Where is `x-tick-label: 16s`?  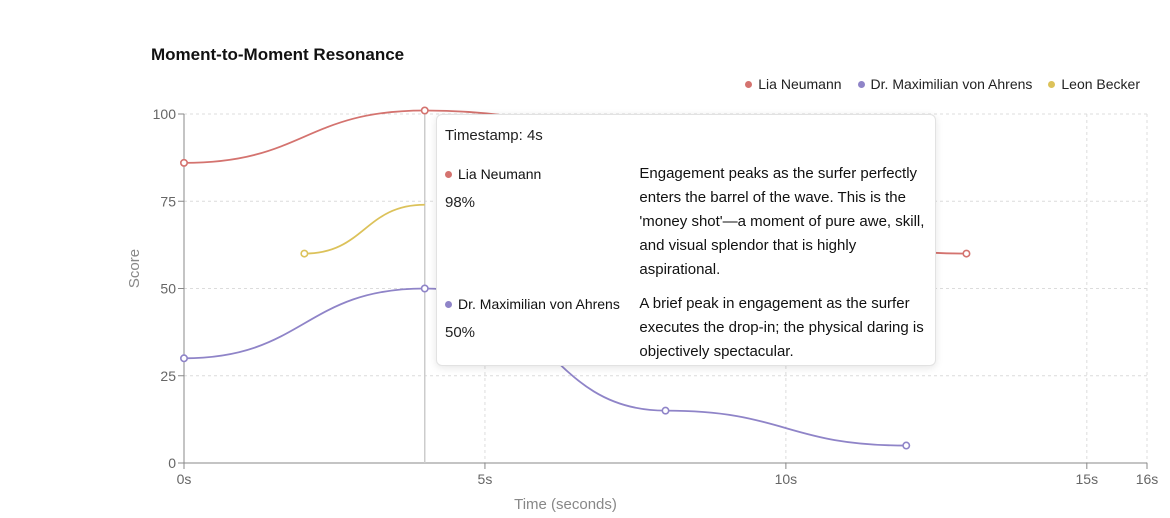 x-tick-label: 16s is located at coordinates (1147, 479).